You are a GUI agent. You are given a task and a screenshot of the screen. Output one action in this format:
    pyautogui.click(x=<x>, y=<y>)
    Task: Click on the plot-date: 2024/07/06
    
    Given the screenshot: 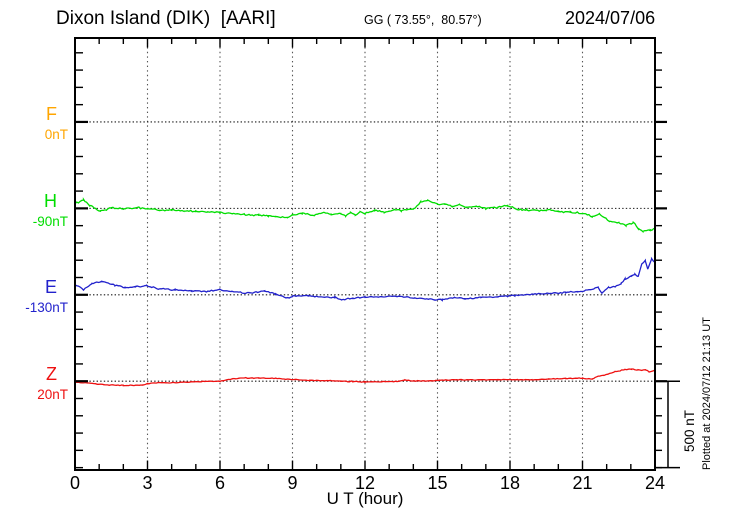 What is the action you would take?
    pyautogui.click(x=610, y=18)
    